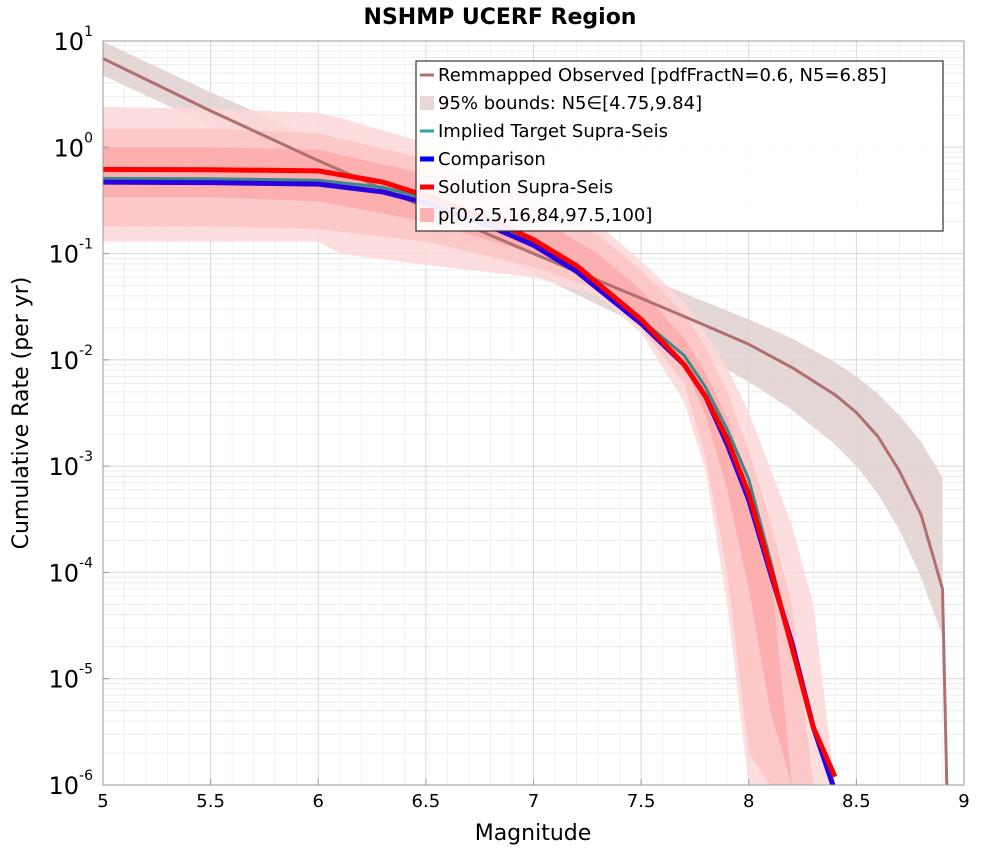 The width and height of the screenshot is (1000, 850). What do you see at coordinates (492, 159) in the screenshot?
I see `legend-label: Comparison` at bounding box center [492, 159].